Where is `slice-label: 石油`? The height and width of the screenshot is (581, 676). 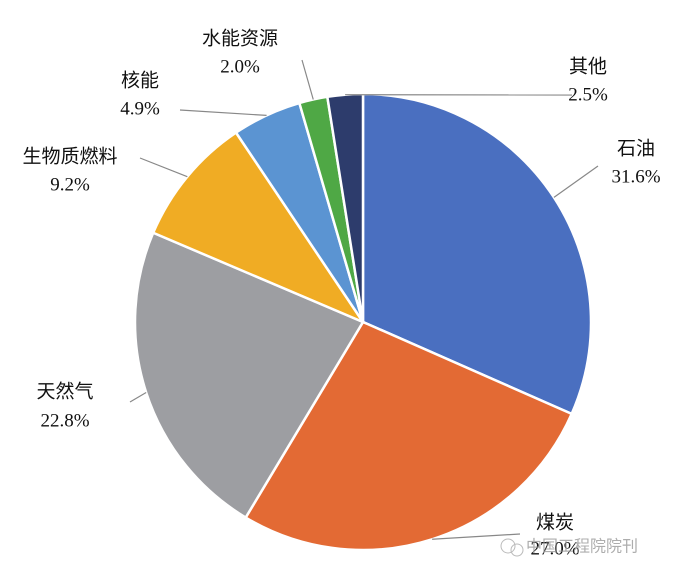 slice-label: 石油 is located at coordinates (636, 148).